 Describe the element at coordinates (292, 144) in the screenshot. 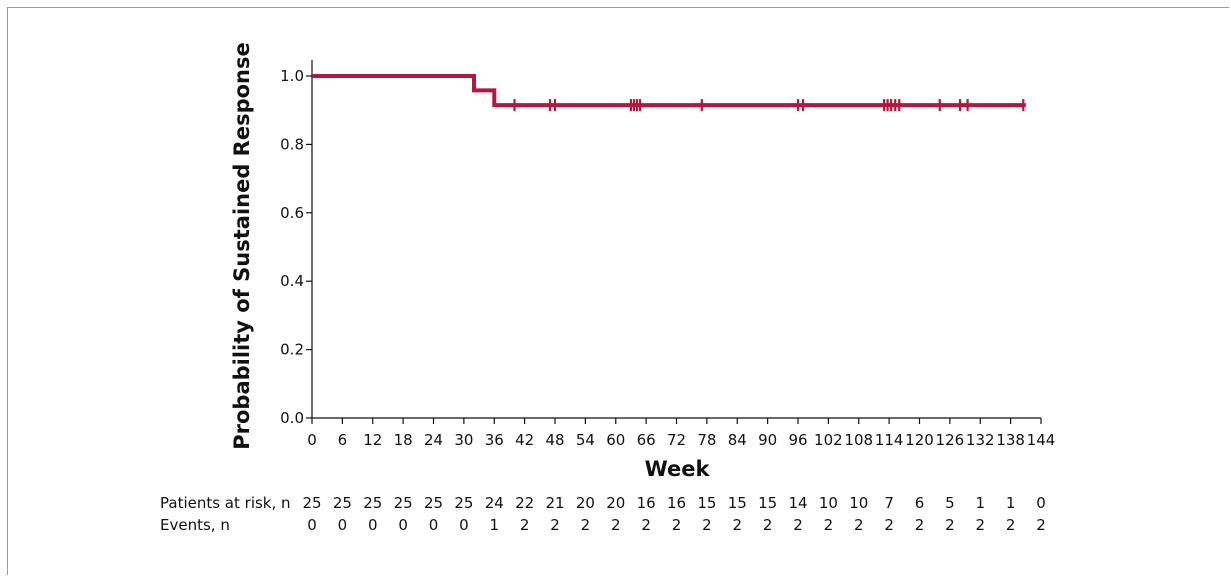

I see `y-tick-label: 0.8` at that location.